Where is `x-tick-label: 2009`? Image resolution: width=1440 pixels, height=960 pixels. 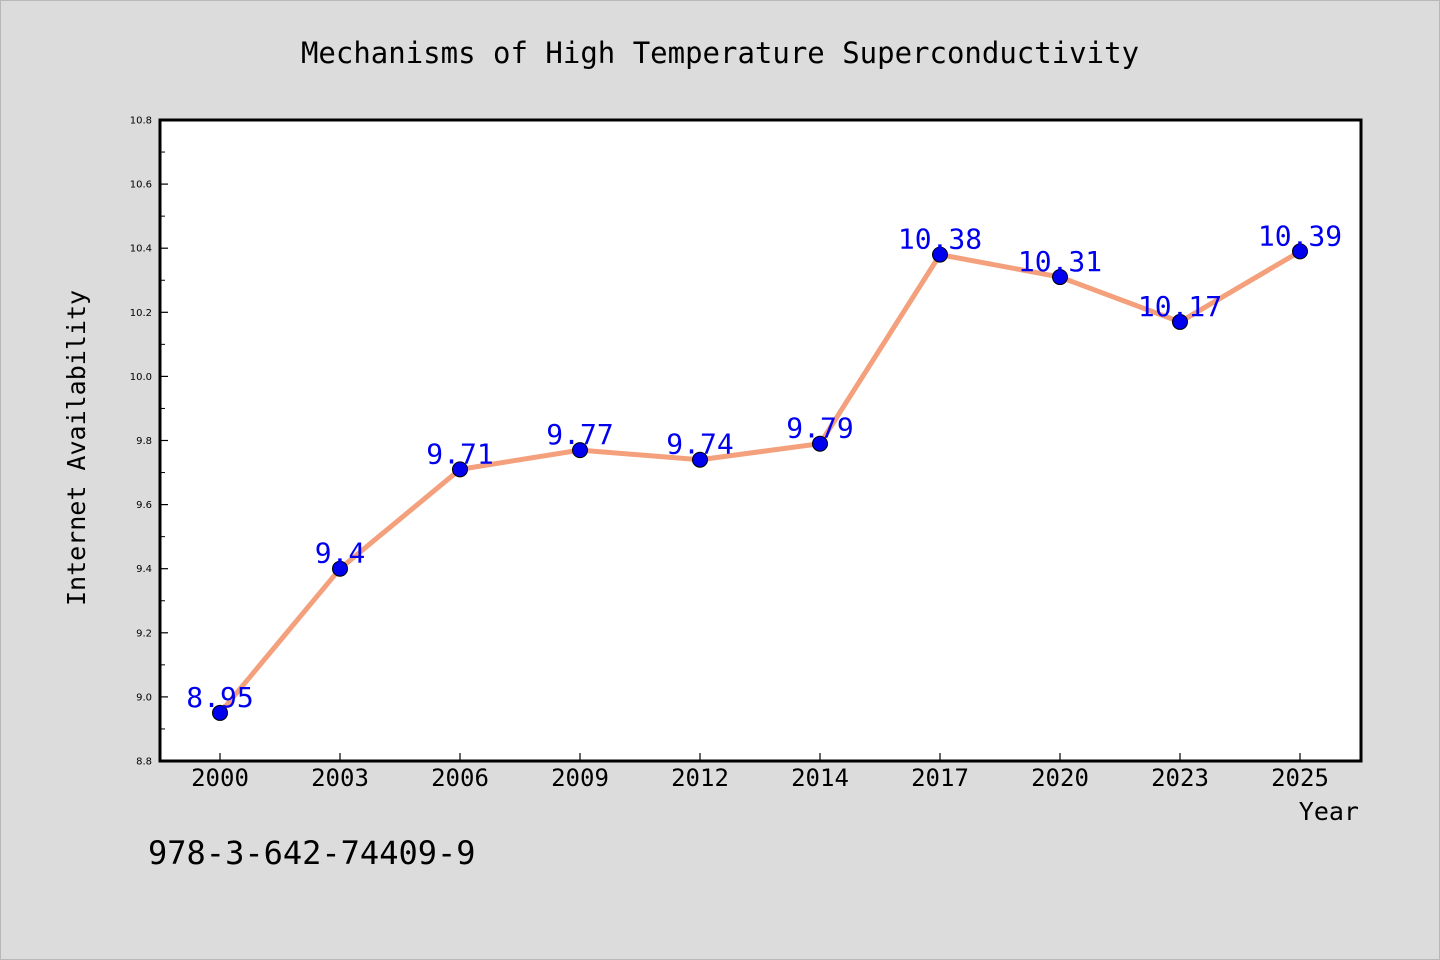
x-tick-label: 2009 is located at coordinates (580, 778).